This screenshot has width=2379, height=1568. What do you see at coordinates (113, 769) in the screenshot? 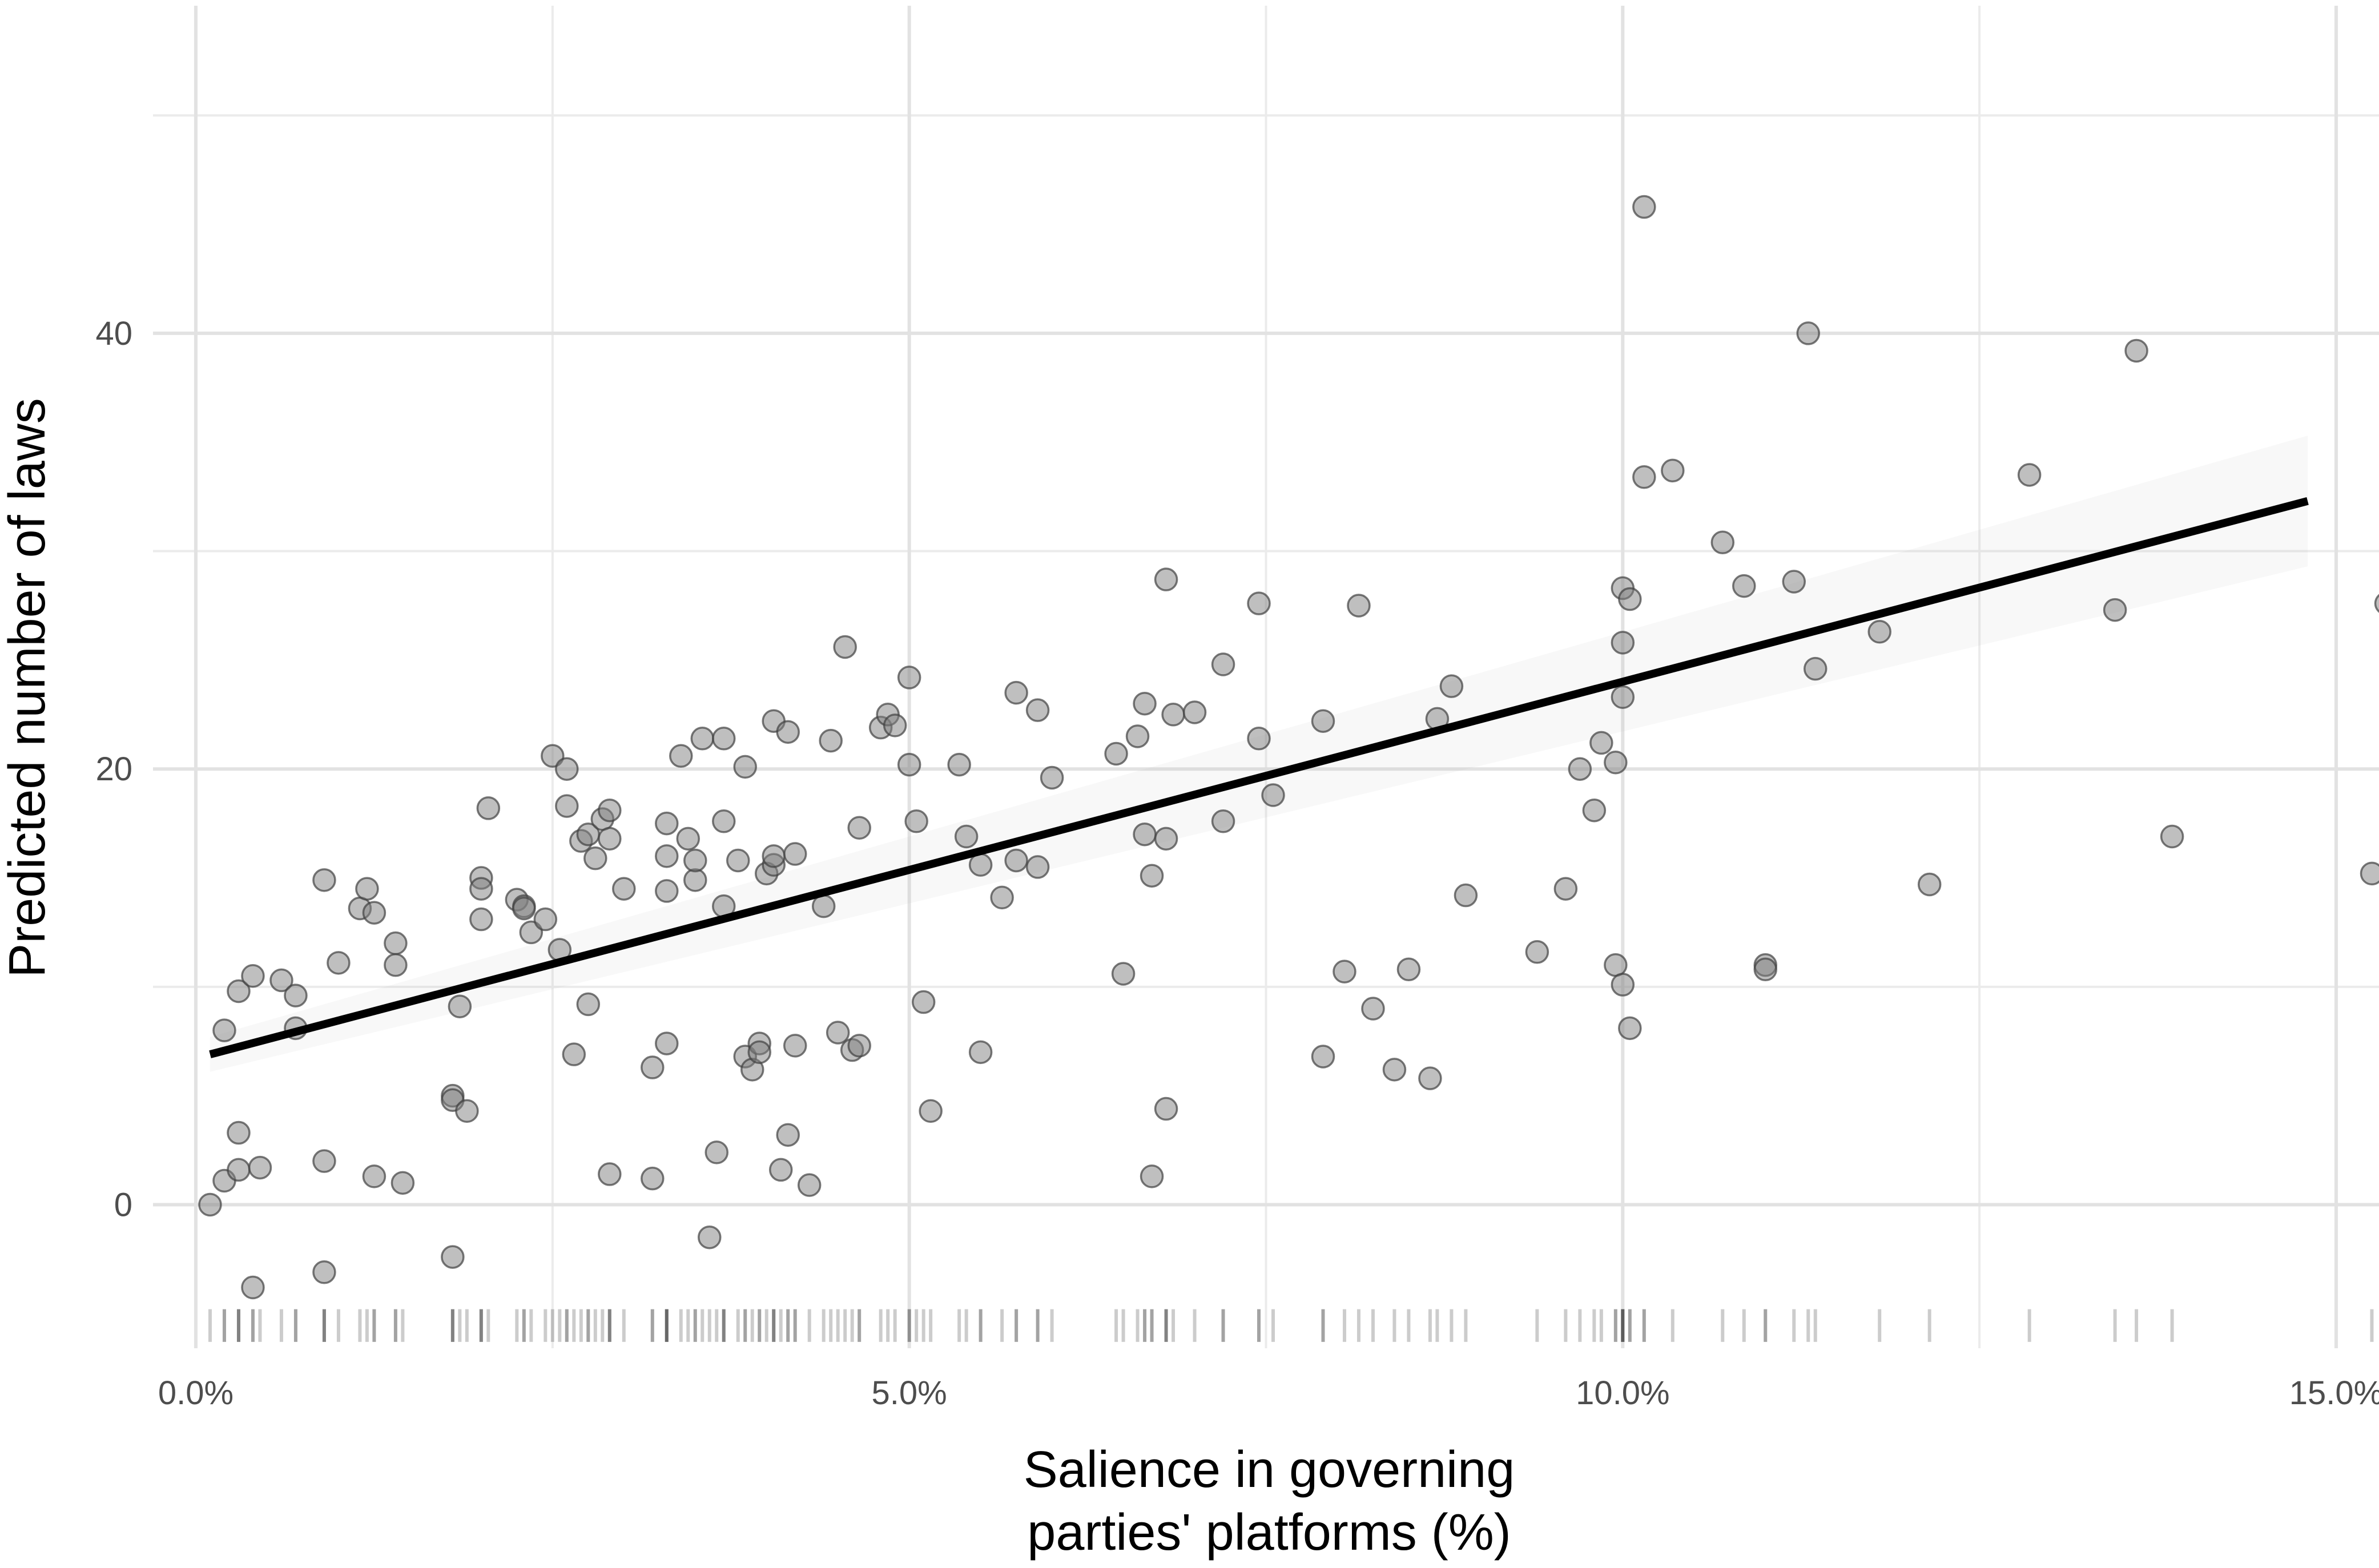
I see `y-axis-tick-labels: 0 20 40` at bounding box center [113, 769].